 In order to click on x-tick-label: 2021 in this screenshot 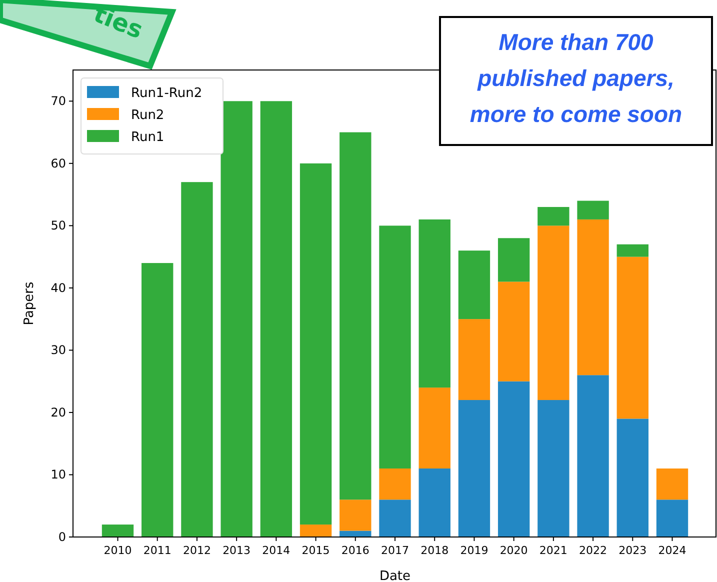, I will do `click(553, 550)`.